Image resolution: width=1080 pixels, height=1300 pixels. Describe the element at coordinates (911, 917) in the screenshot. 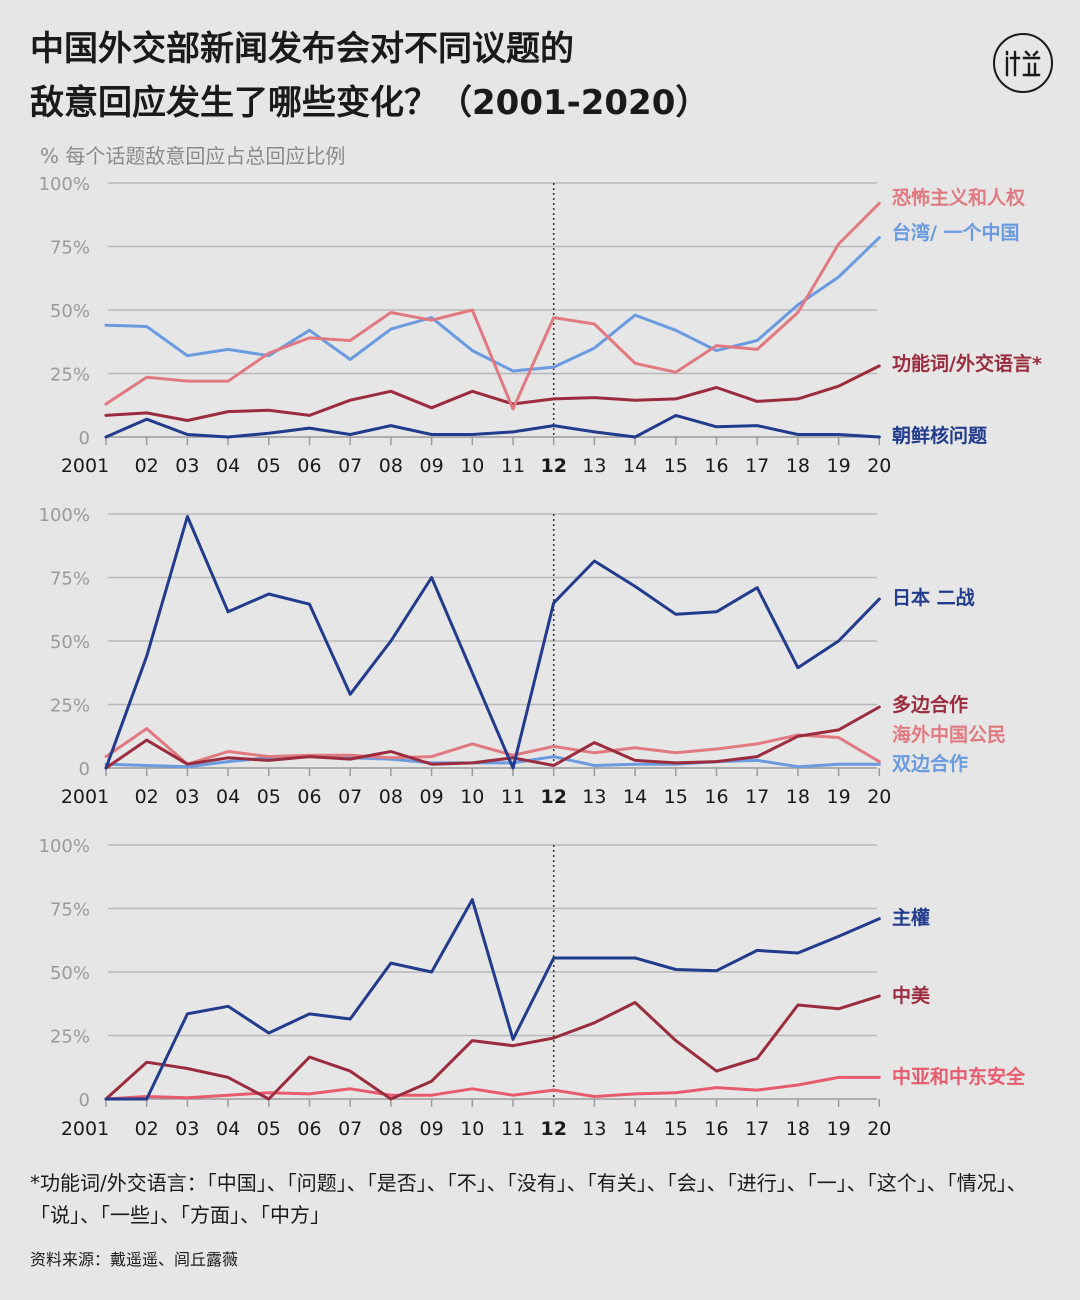

I see `series-label: 主權` at that location.